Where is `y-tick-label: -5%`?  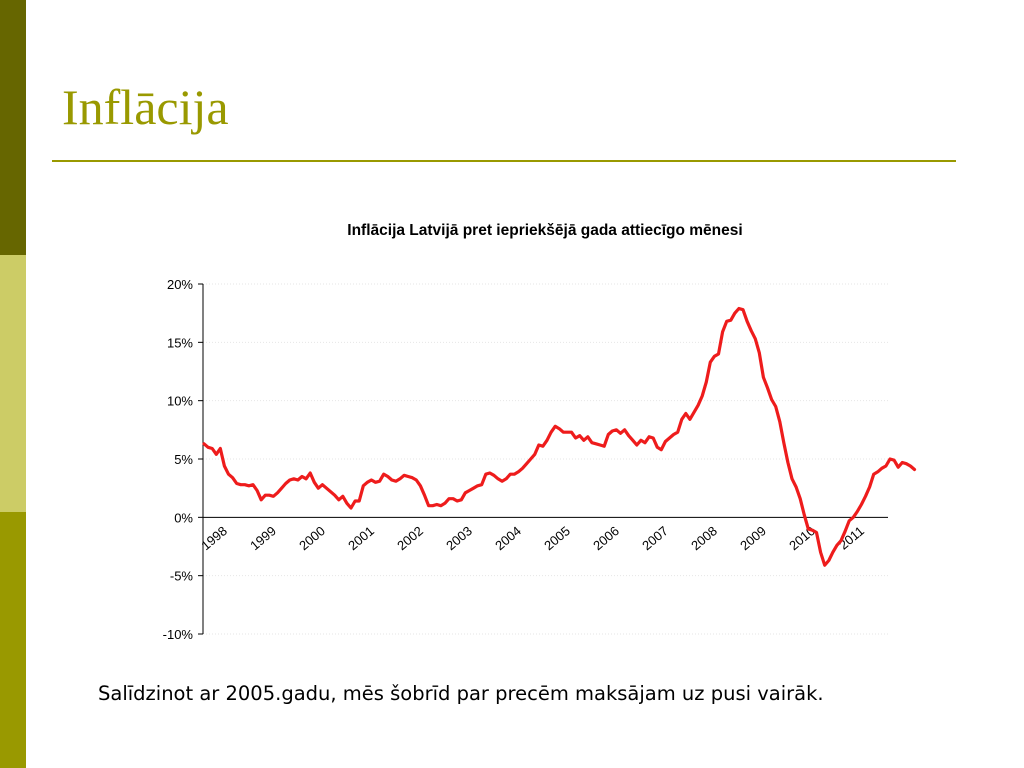 y-tick-label: -5% is located at coordinates (182, 576).